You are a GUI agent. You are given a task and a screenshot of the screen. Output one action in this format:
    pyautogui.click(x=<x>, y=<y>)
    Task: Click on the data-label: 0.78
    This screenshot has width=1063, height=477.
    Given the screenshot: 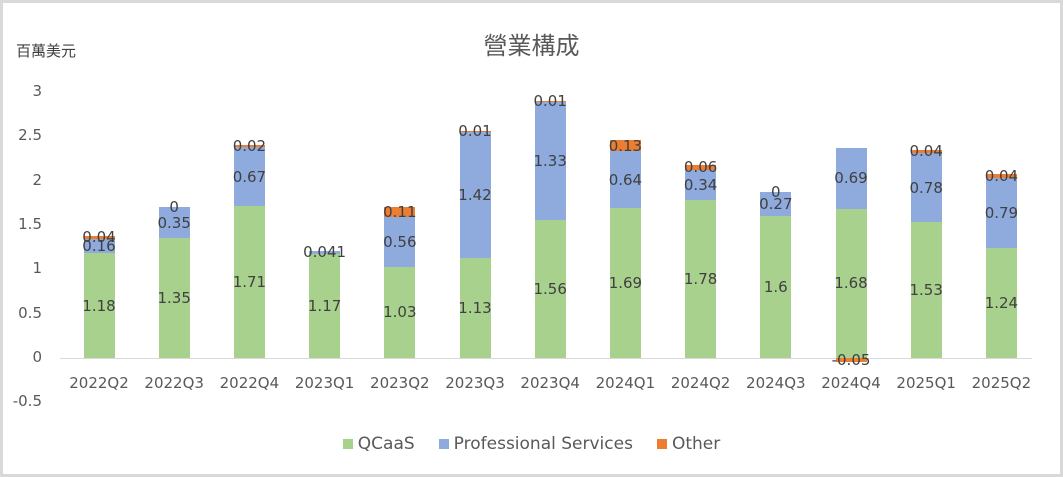 What is the action you would take?
    pyautogui.click(x=926, y=187)
    